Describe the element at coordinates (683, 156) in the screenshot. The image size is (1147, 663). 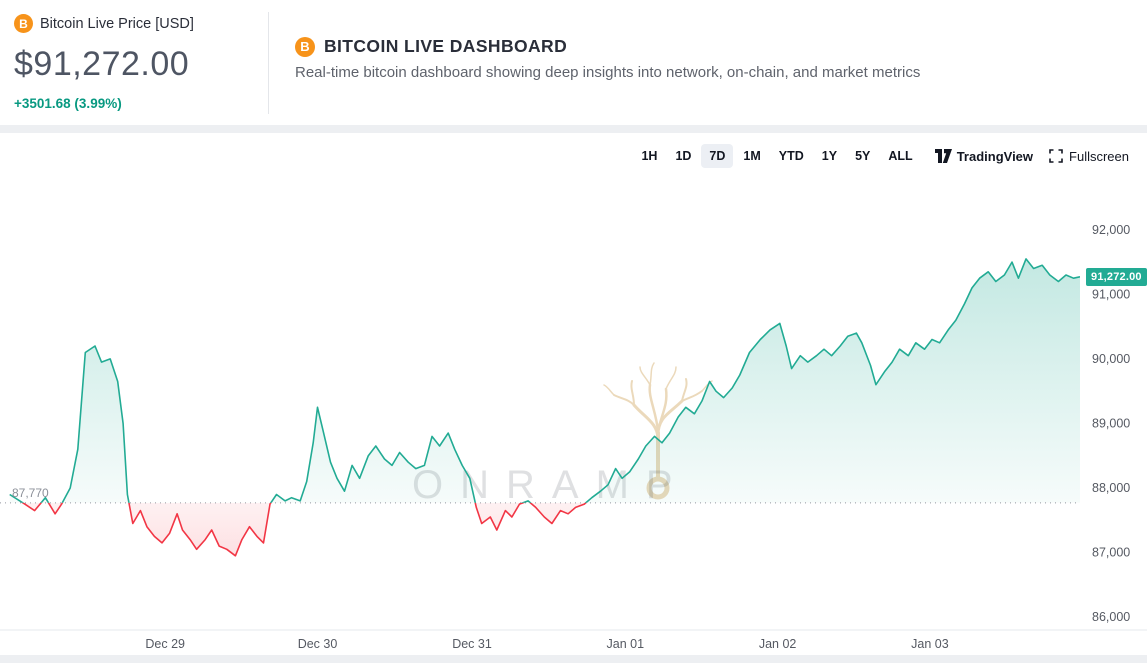
I see `range-button-1d: 1D` at that location.